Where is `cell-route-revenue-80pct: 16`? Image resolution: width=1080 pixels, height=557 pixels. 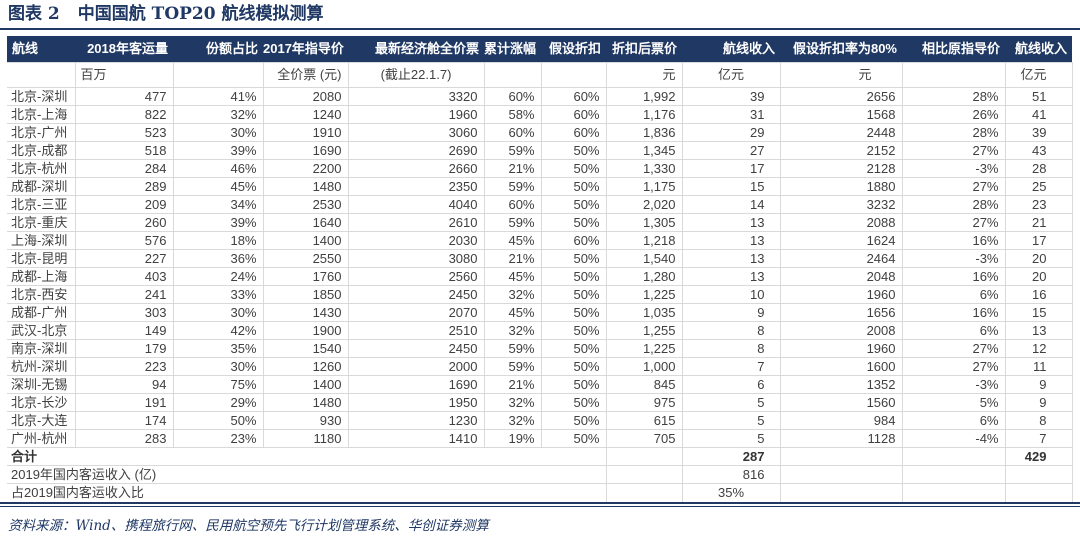 cell-route-revenue-80pct: 16 is located at coordinates (1038, 294).